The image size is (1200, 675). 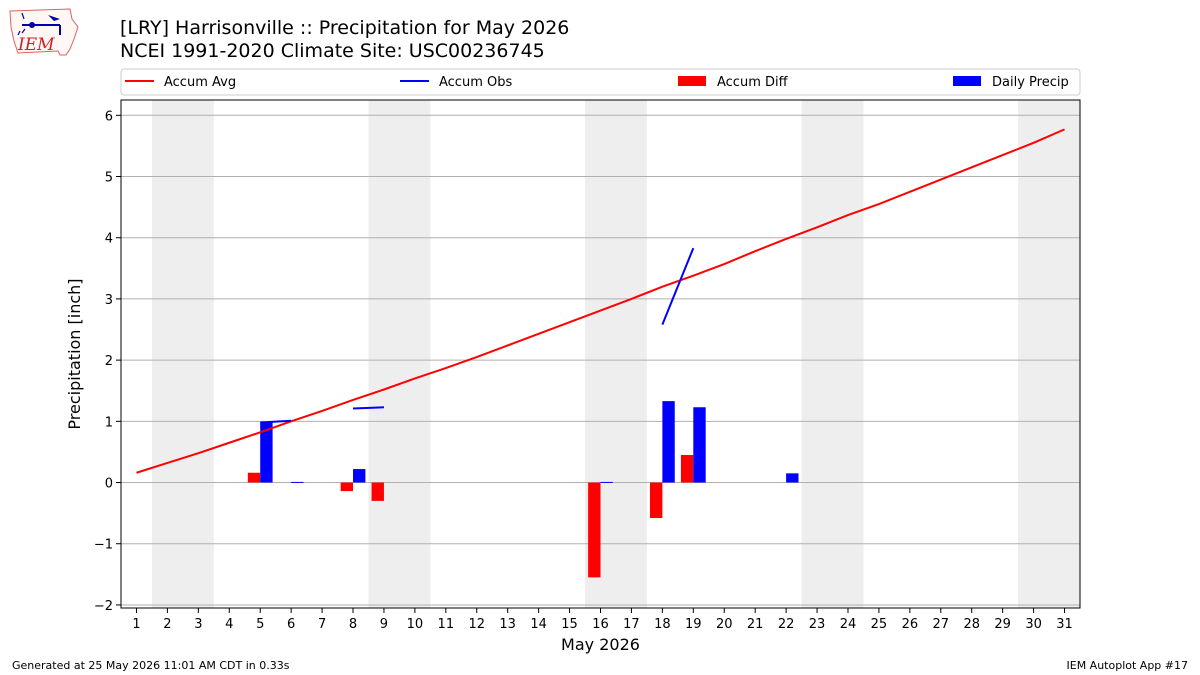 I want to click on x-tick-label: 28, so click(x=971, y=624).